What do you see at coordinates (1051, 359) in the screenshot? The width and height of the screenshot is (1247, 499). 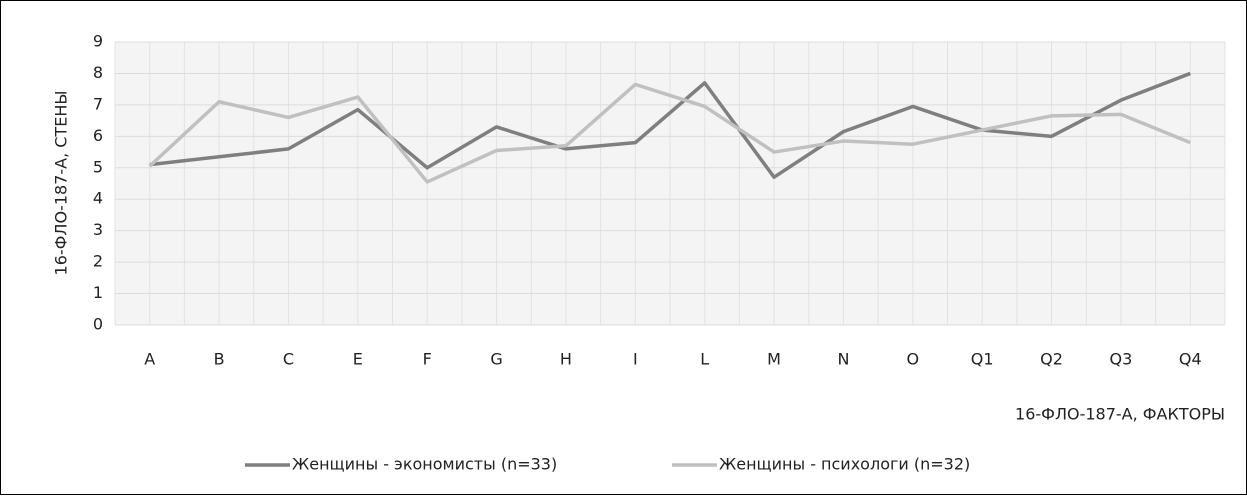 I see `x-tick-label: Q2` at bounding box center [1051, 359].